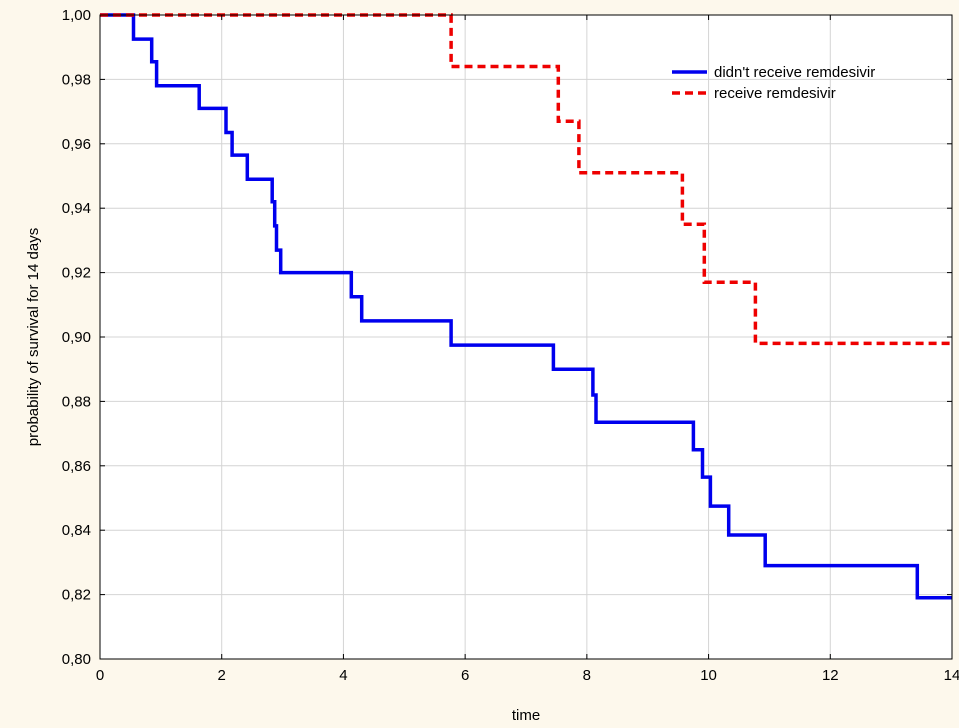 The image size is (959, 728). What do you see at coordinates (76, 337) in the screenshot?
I see `y-tick-label: 0,90` at bounding box center [76, 337].